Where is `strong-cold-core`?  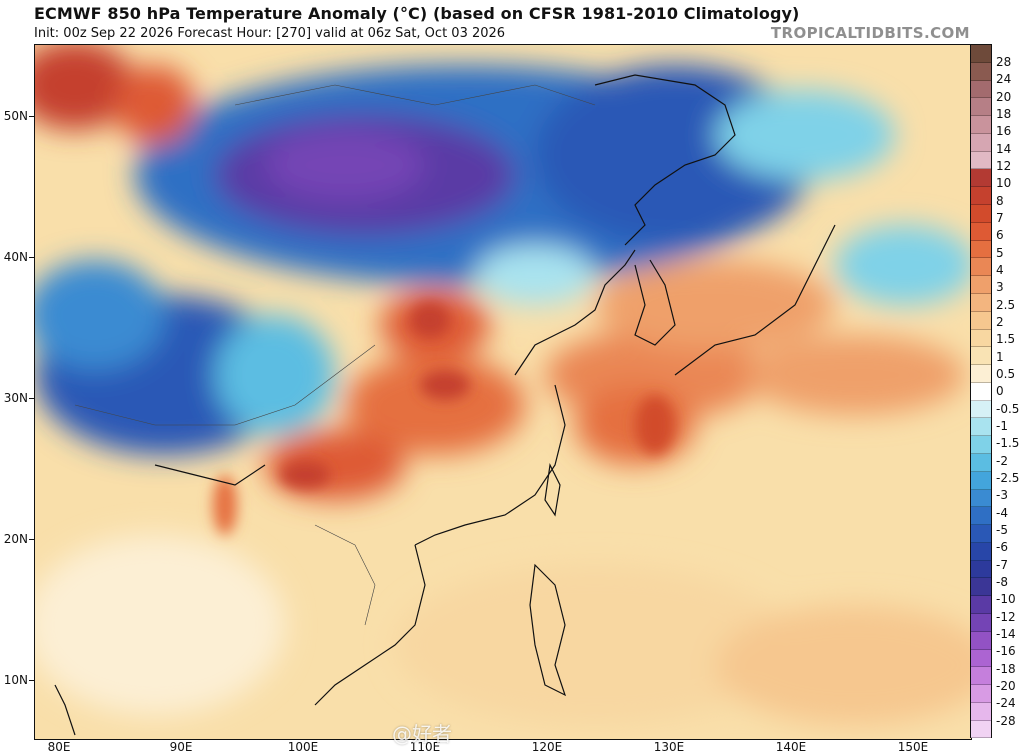 strong-cold-core is located at coordinates (345, 165).